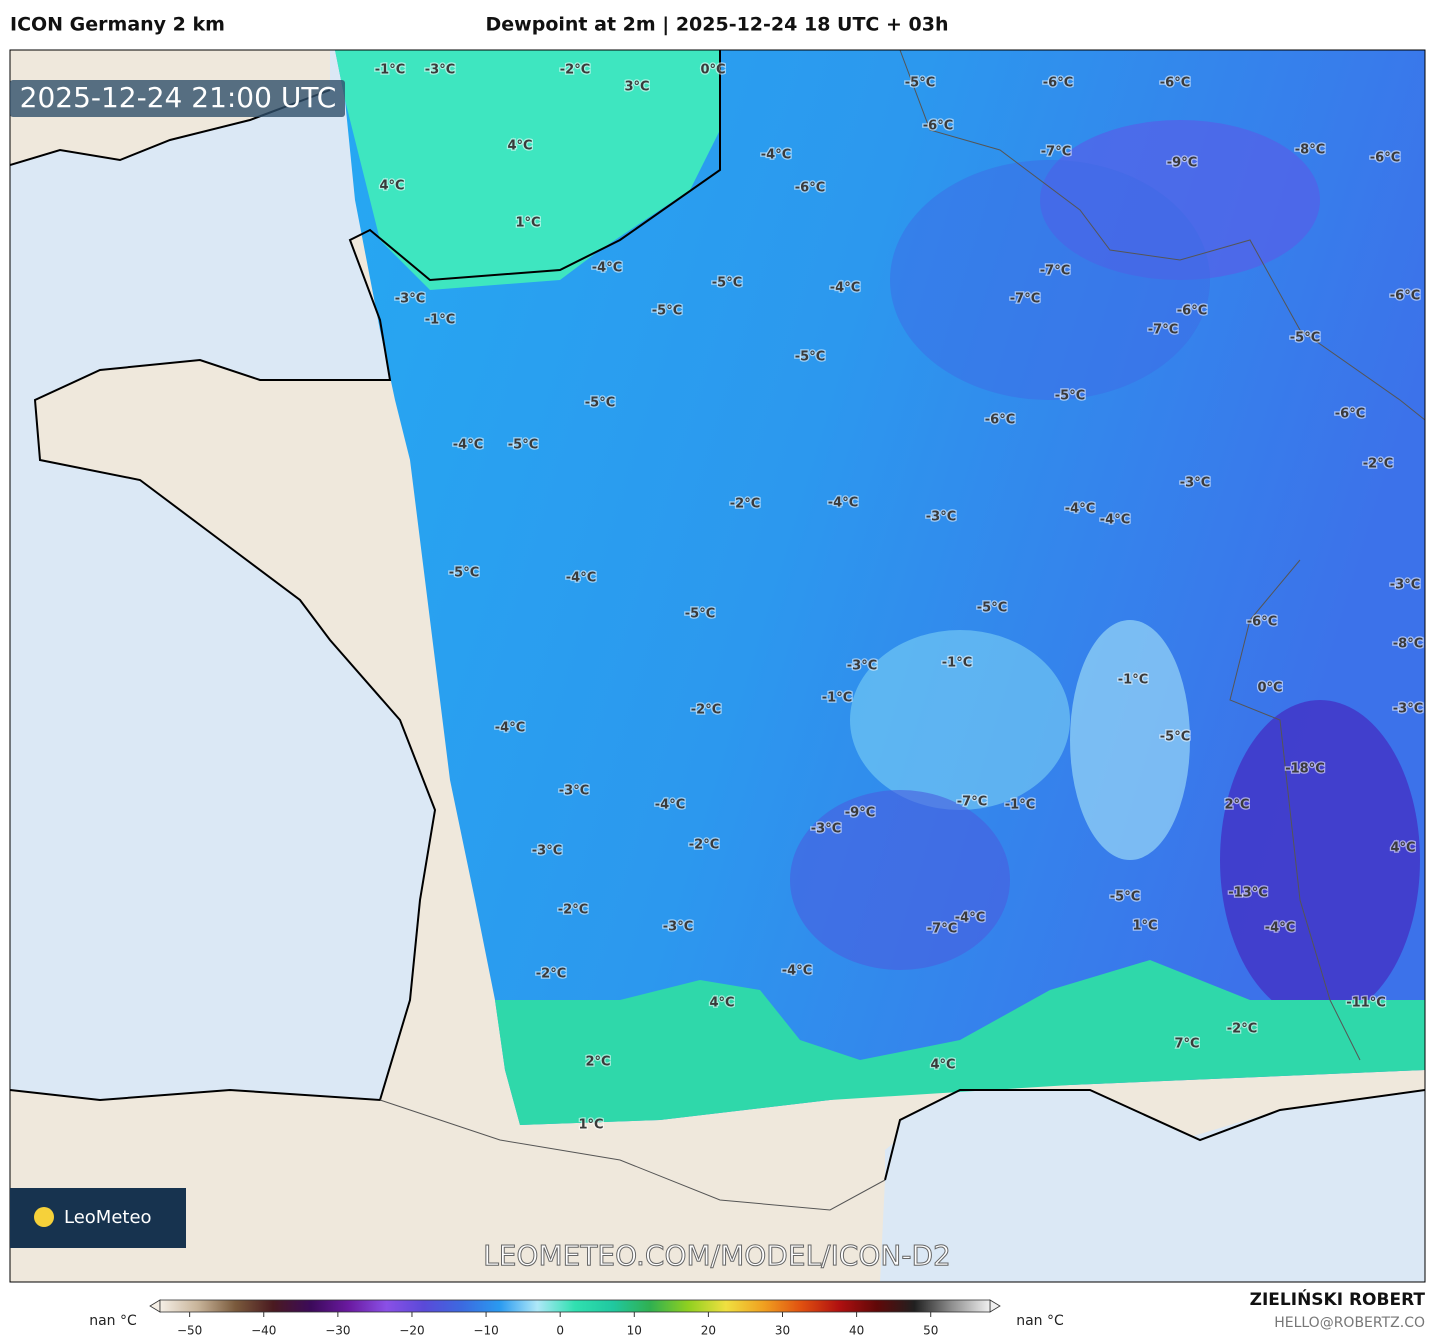  I want to click on over-label: nan °C, so click(1040, 1321).